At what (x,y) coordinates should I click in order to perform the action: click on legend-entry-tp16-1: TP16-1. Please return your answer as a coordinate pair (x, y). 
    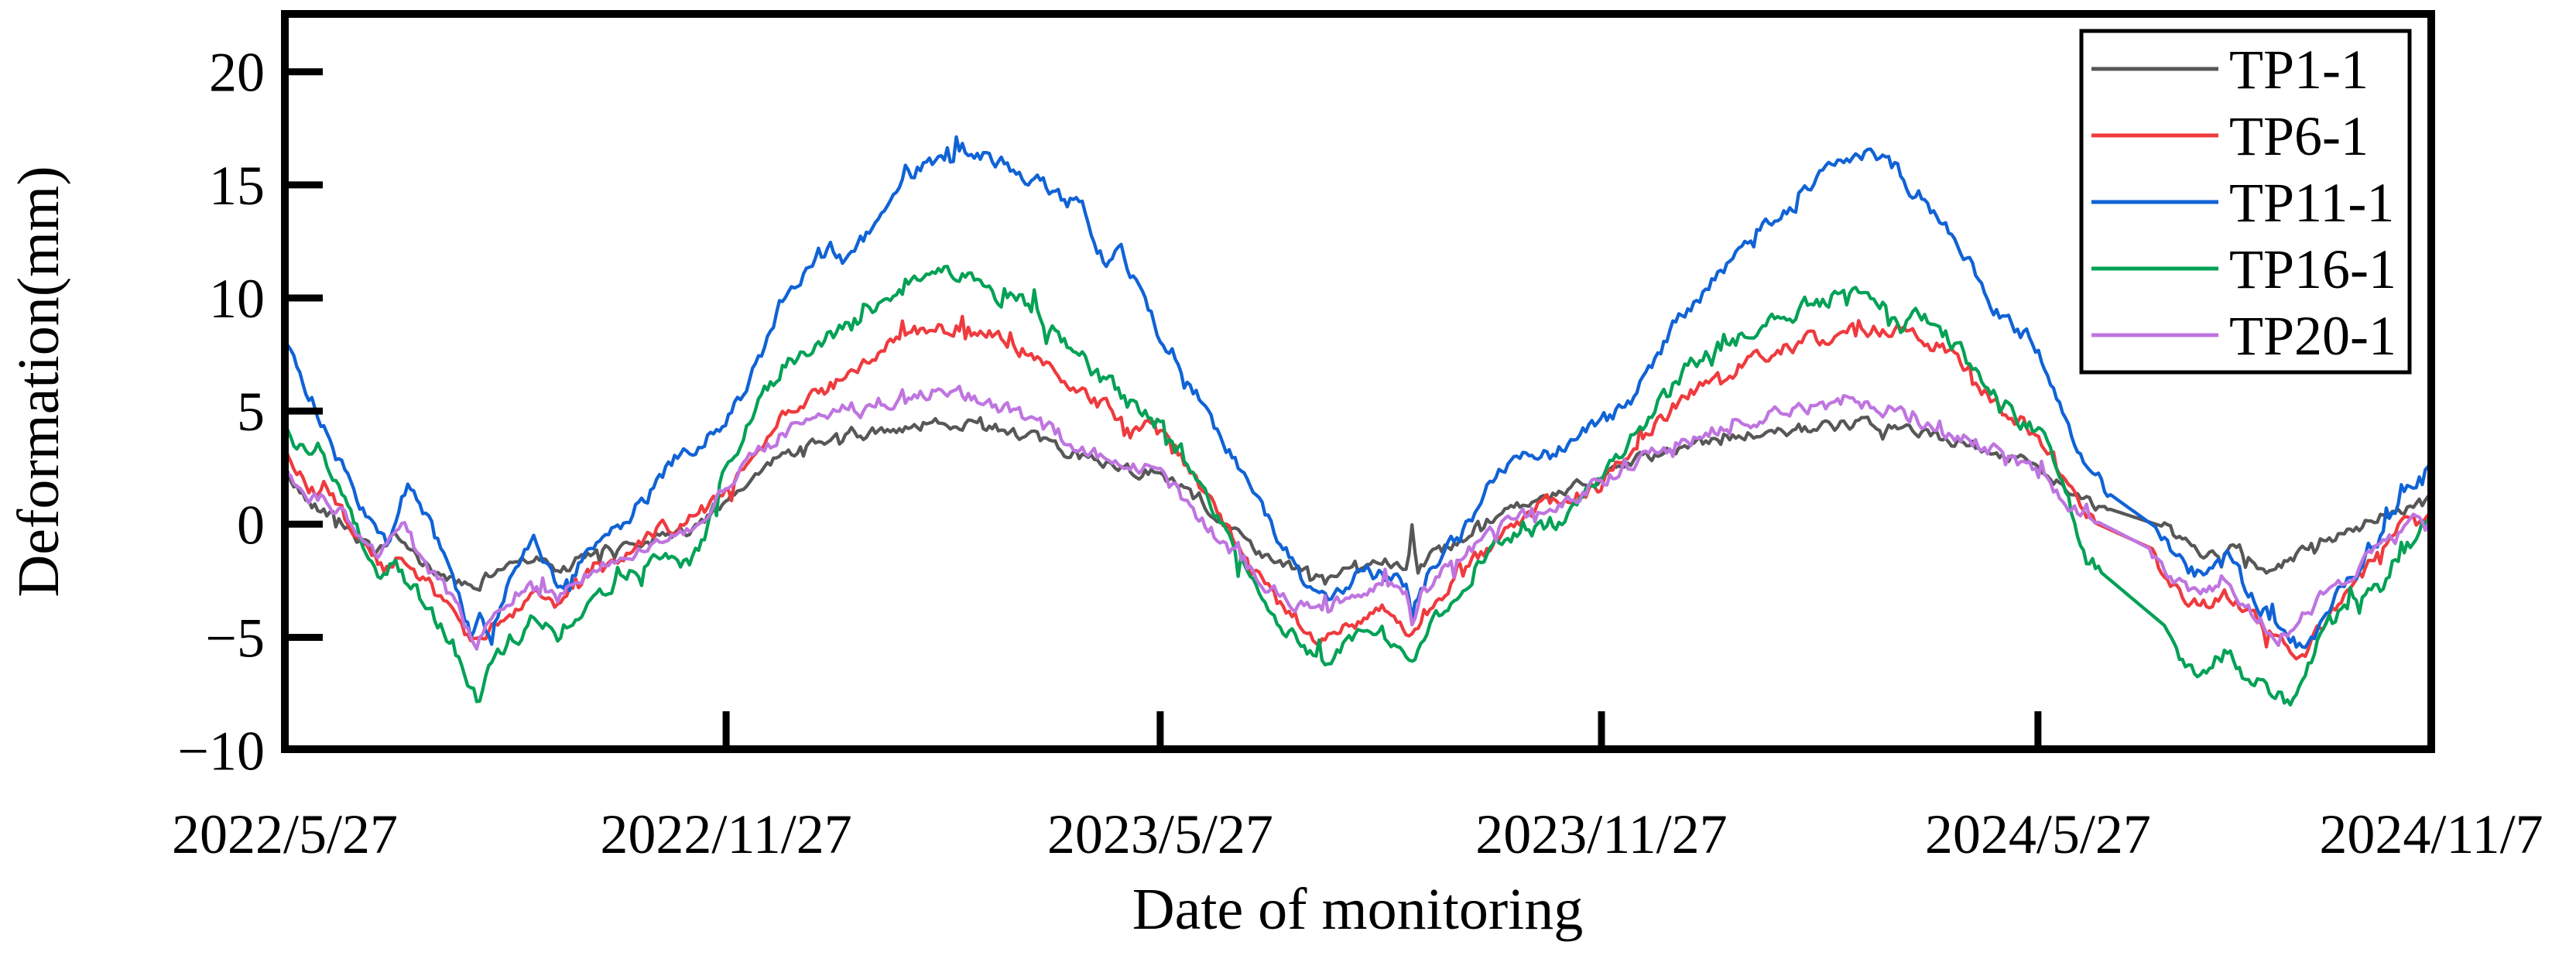
    Looking at the image, I should click on (2243, 269).